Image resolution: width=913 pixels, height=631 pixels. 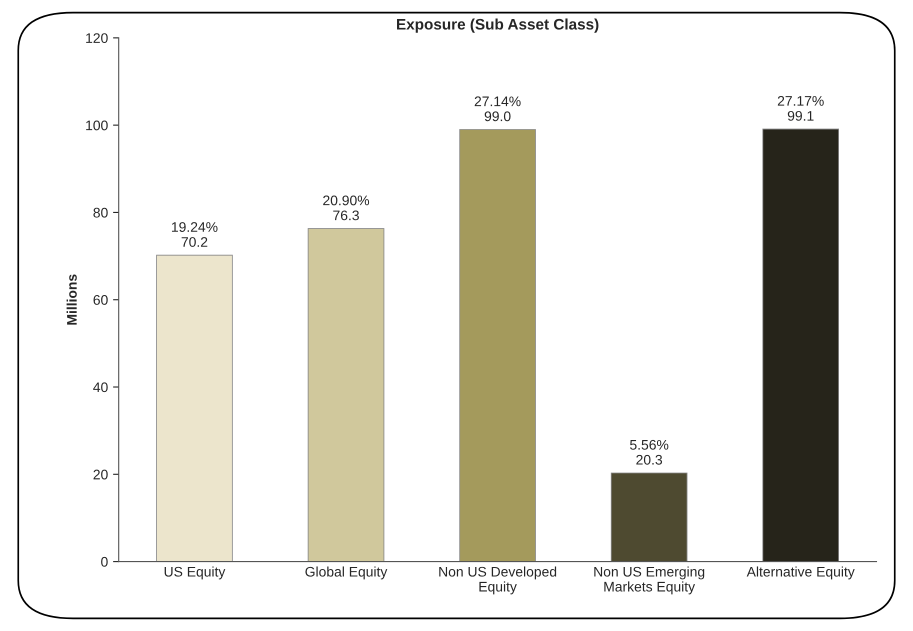 What do you see at coordinates (97, 125) in the screenshot?
I see `y-tick-label: 100` at bounding box center [97, 125].